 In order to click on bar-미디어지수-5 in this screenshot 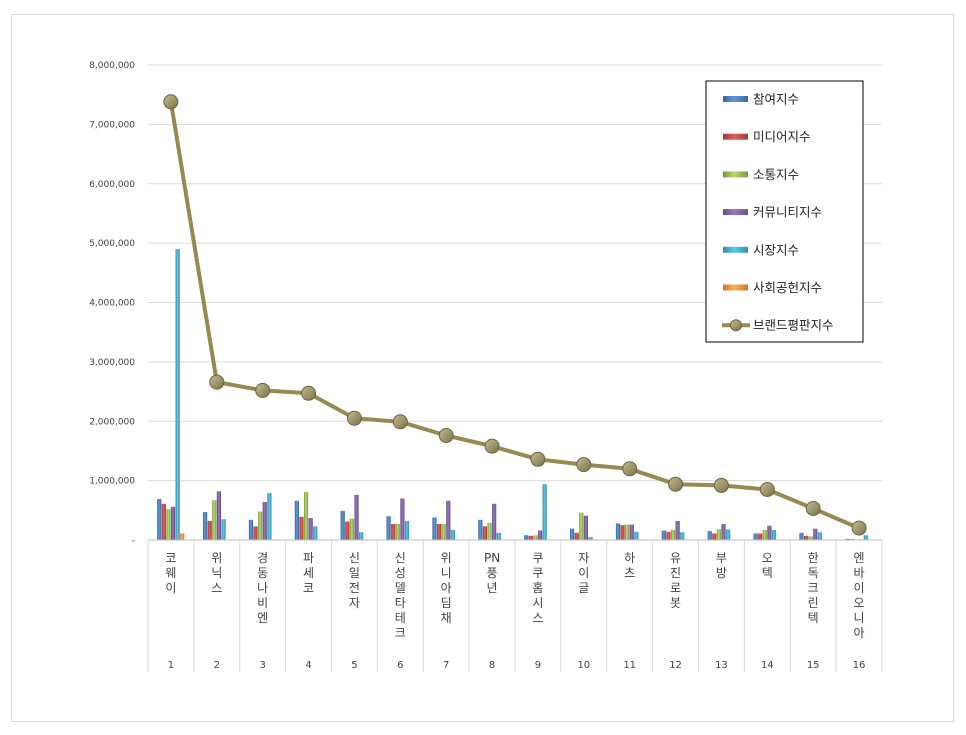, I will do `click(347, 530)`.